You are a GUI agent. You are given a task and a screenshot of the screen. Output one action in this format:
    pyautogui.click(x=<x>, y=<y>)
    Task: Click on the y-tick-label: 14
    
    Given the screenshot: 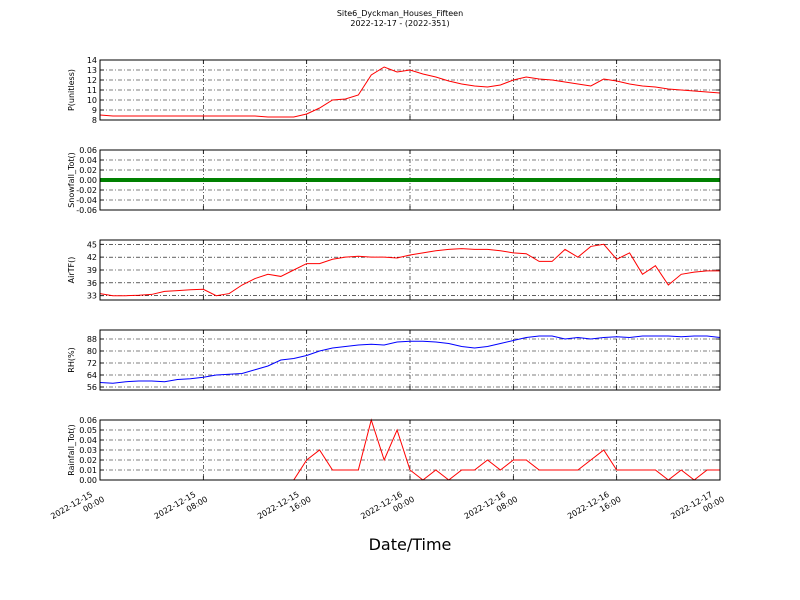 What is the action you would take?
    pyautogui.click(x=92, y=60)
    